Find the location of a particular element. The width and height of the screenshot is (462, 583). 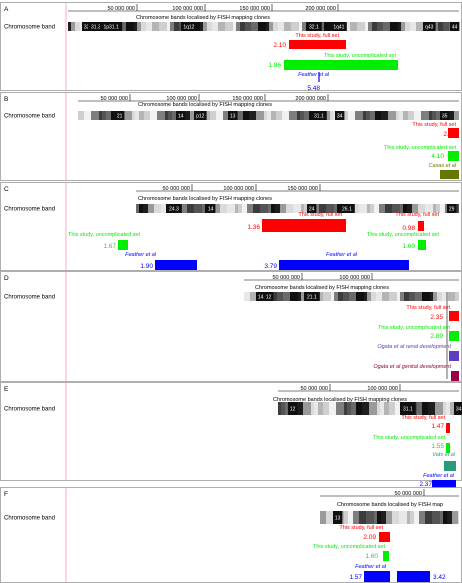

panel-letter: B is located at coordinates (6, 99).